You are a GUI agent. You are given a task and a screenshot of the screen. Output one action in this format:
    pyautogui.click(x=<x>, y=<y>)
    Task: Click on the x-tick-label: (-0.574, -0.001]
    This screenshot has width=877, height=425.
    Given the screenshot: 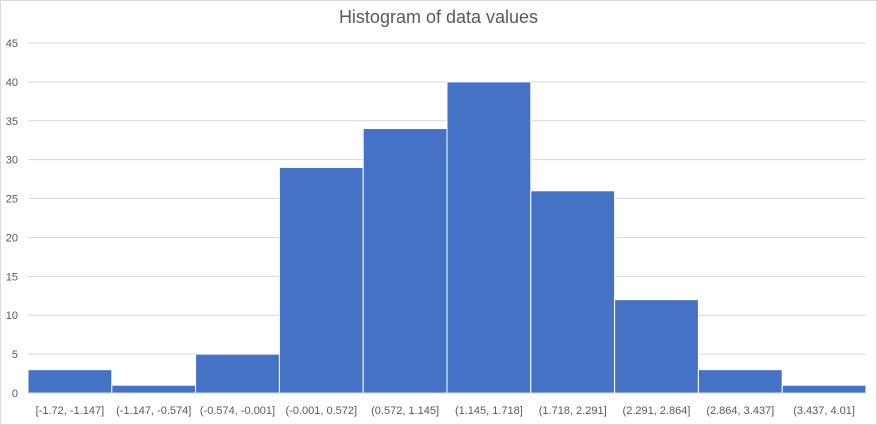 What is the action you would take?
    pyautogui.click(x=237, y=411)
    